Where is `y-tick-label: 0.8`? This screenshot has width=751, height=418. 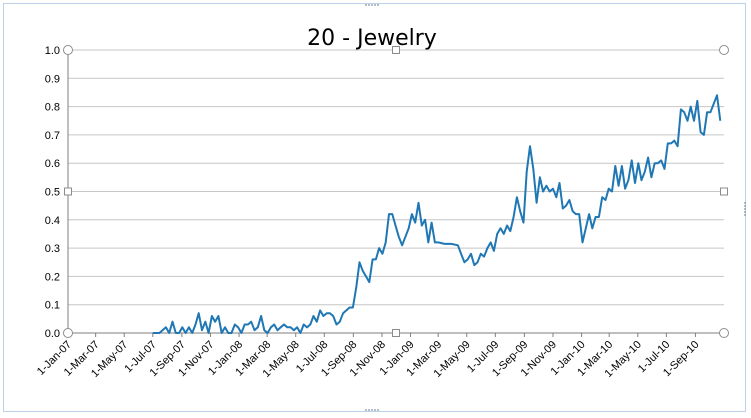
y-tick-label: 0.8 is located at coordinates (52, 108).